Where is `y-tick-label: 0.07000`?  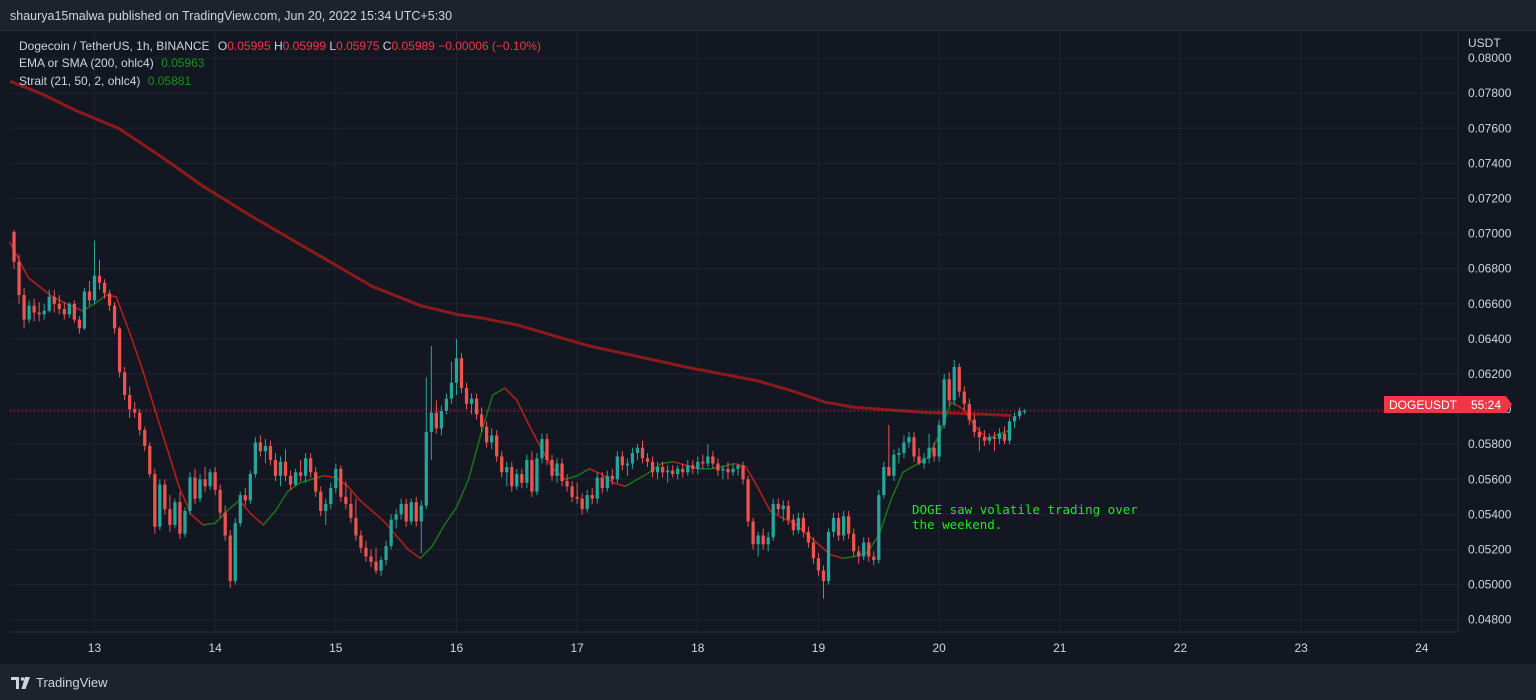
y-tick-label: 0.07000 is located at coordinates (1490, 234).